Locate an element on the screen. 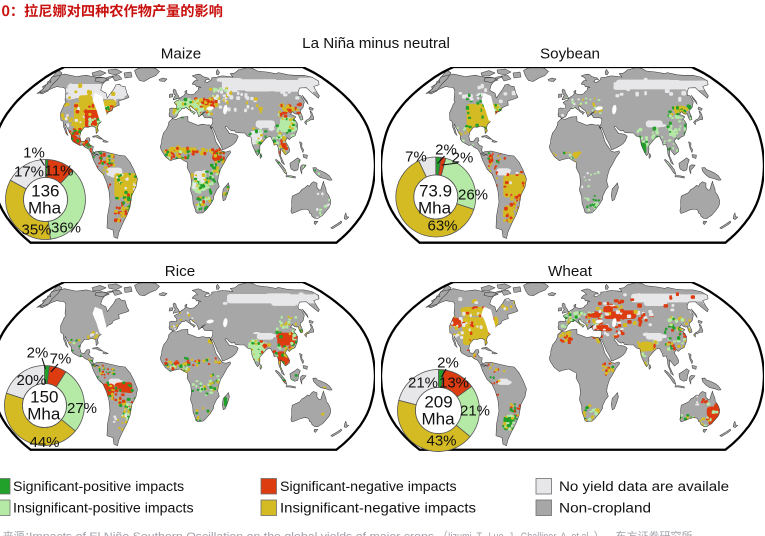  svg-text: 44% is located at coordinates (44, 442).